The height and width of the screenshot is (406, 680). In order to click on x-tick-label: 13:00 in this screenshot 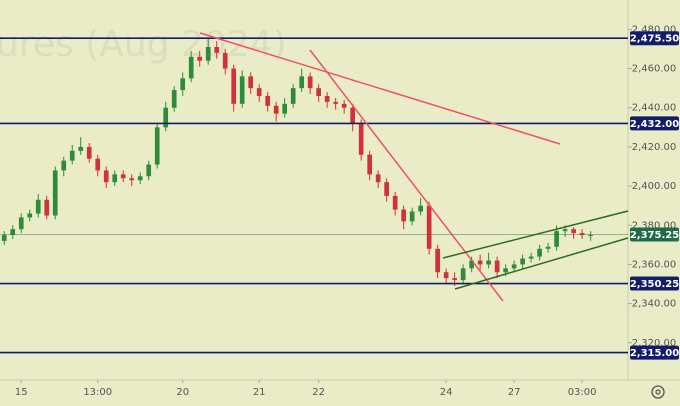, I will do `click(97, 392)`.